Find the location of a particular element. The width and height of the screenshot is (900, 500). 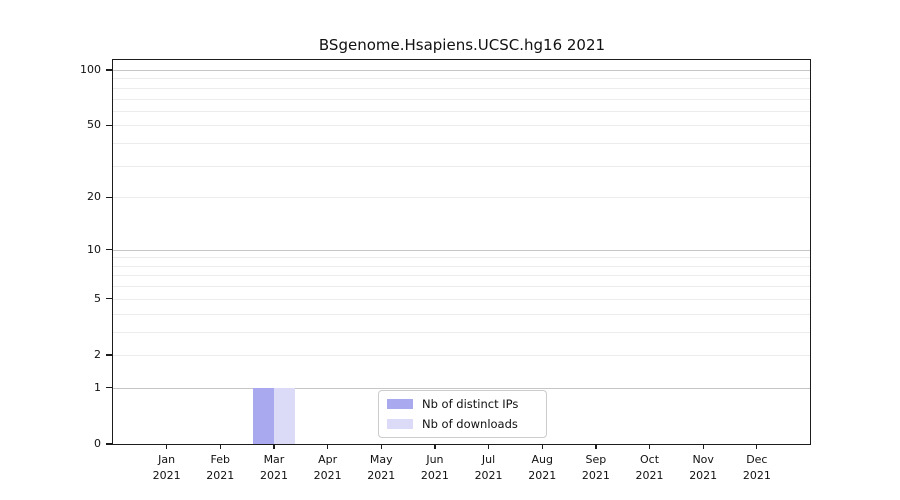

legend-swatch-distinct-ips is located at coordinates (400, 404).